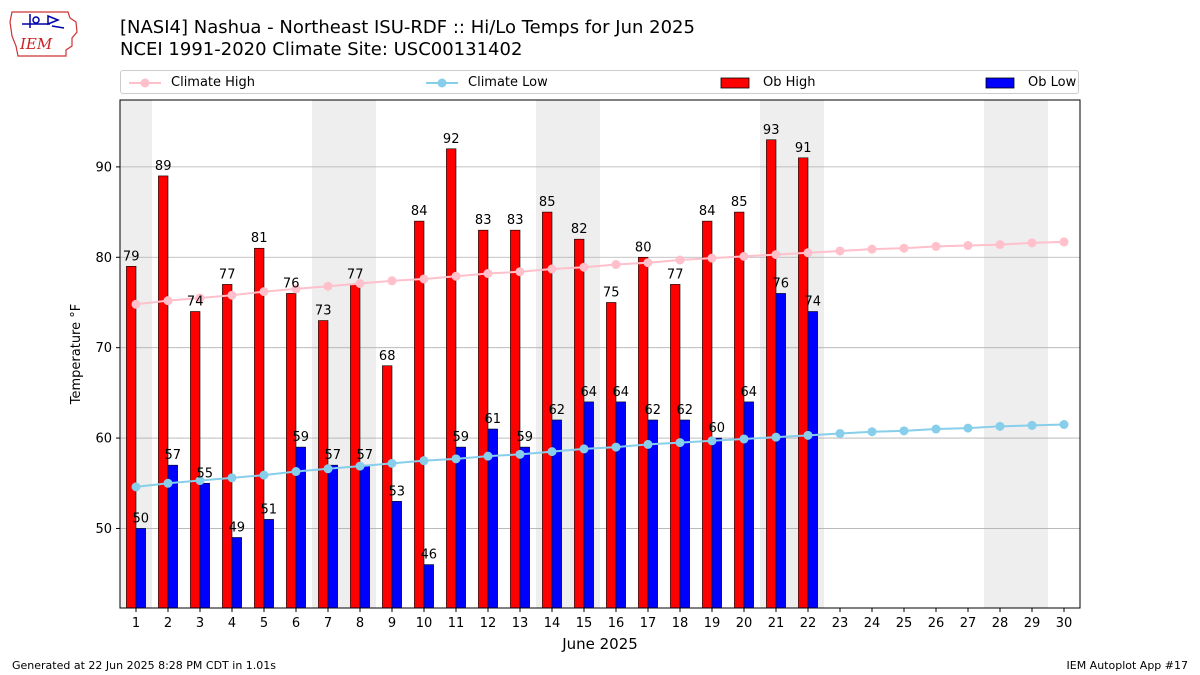 This screenshot has height=675, width=1200. What do you see at coordinates (584, 623) in the screenshot?
I see `x-tick-label-15: 15` at bounding box center [584, 623].